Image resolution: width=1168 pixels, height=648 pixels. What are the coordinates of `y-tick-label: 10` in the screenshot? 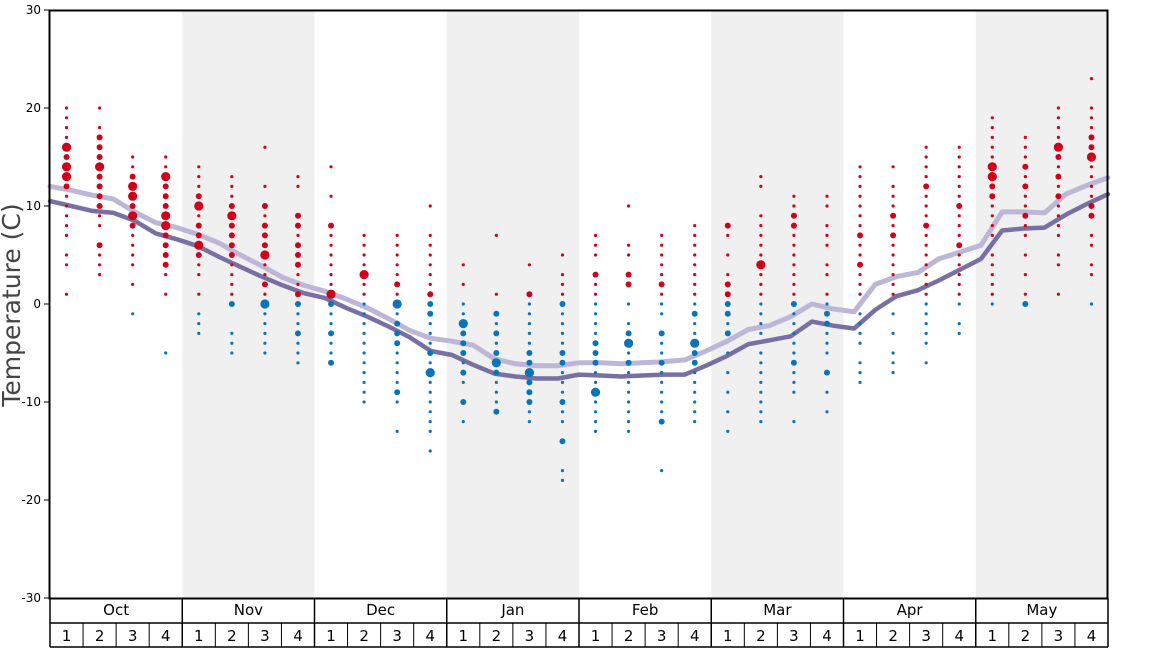 It's located at (33, 206).